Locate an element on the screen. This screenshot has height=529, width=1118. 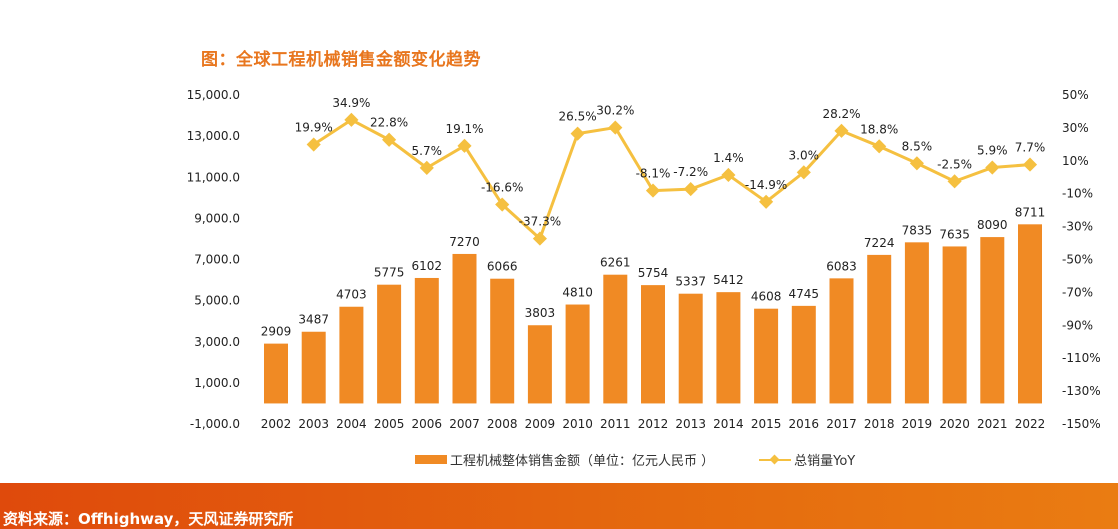
legend-bar-label: 工程机械整体销售金额（单位：亿元人民币 ） is located at coordinates (582, 461).